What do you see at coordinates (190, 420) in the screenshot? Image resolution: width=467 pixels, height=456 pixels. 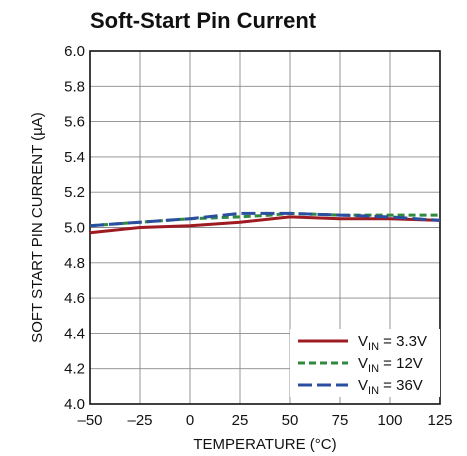 I see `x-tick-label: 0` at bounding box center [190, 420].